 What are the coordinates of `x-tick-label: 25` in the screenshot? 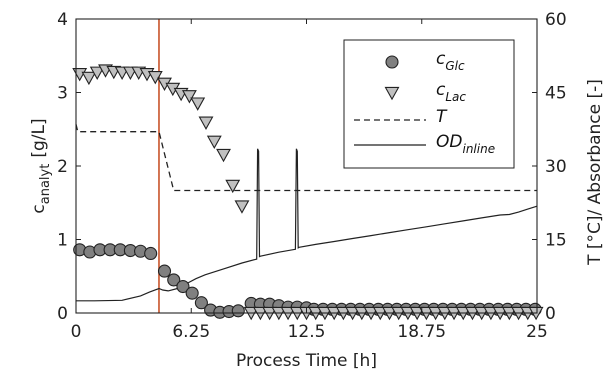 It's located at (537, 332).